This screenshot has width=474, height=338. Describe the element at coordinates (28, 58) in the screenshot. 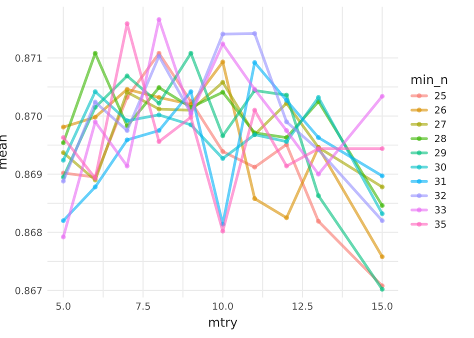

I see `y-tick-label: 0.871` at that location.